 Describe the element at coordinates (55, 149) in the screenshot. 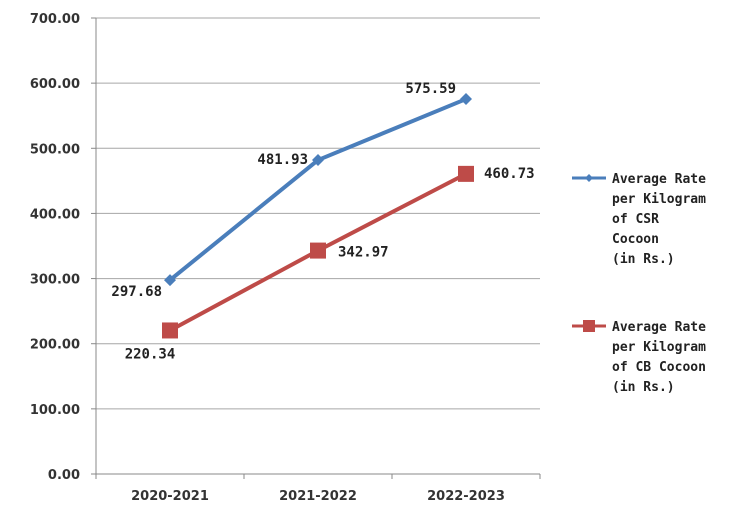

I see `y-tick-label: 500.00` at that location.